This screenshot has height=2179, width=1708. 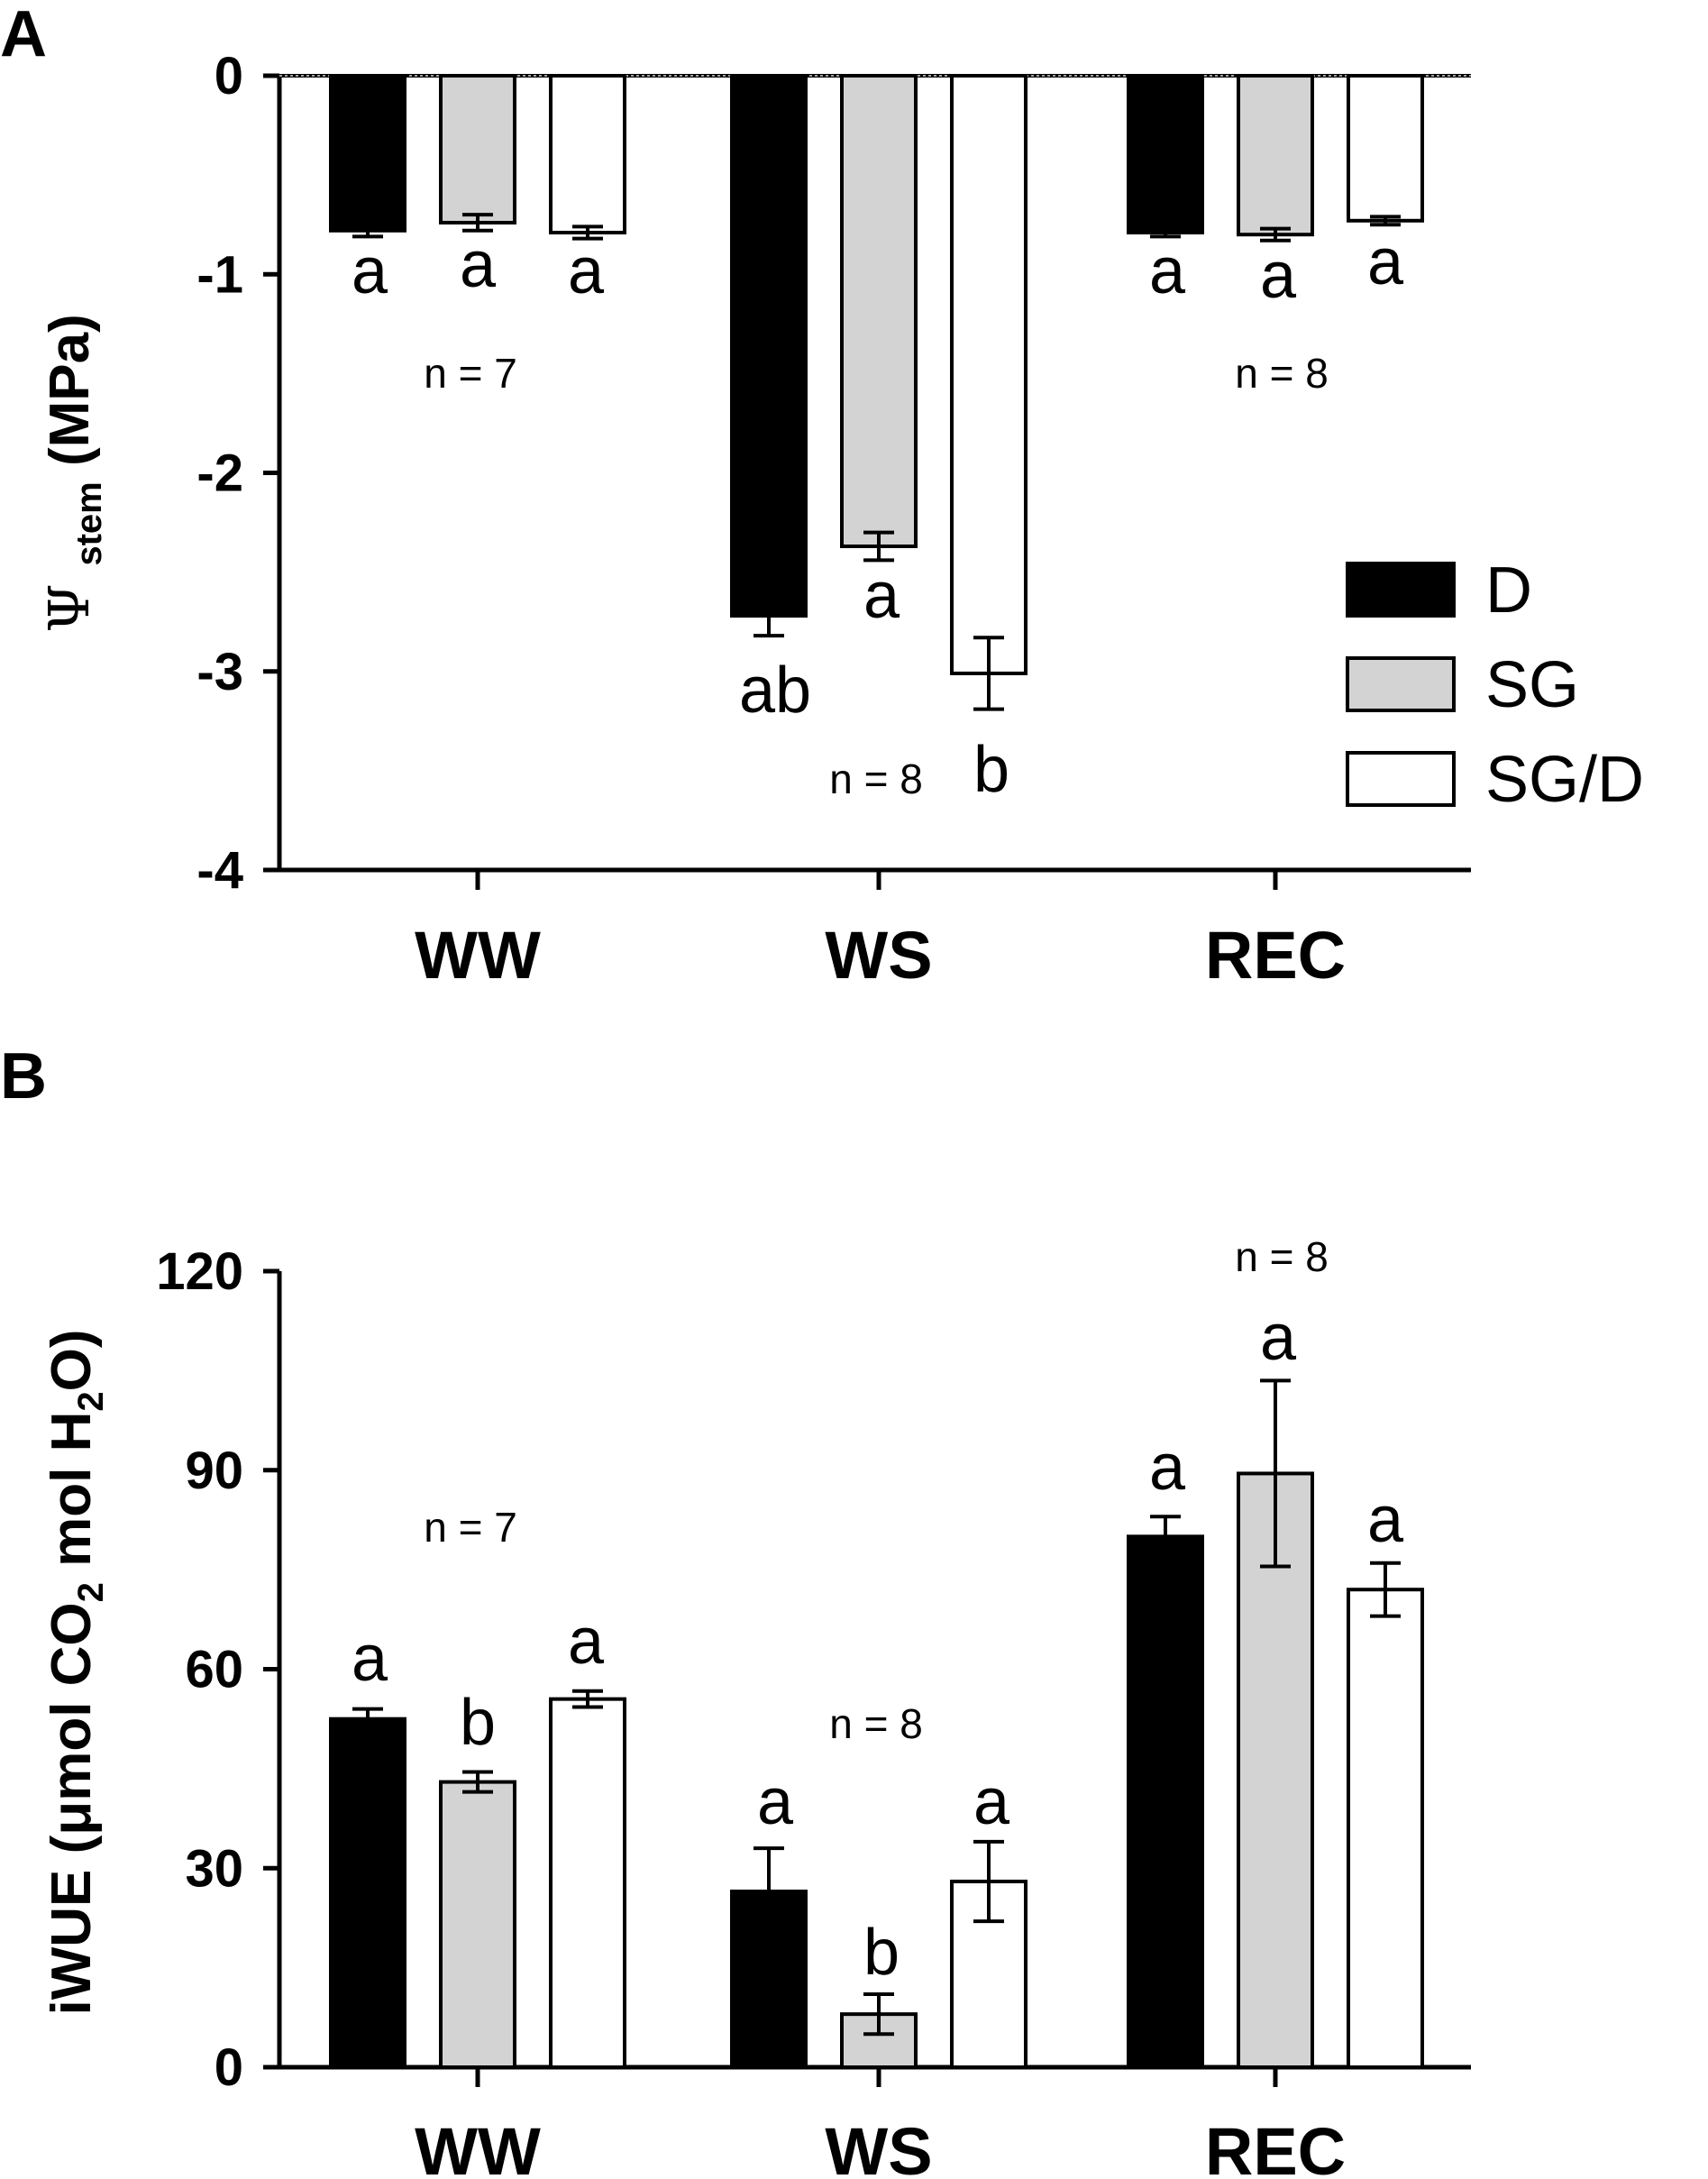 I want to click on legend-label: SG, so click(x=1532, y=685).